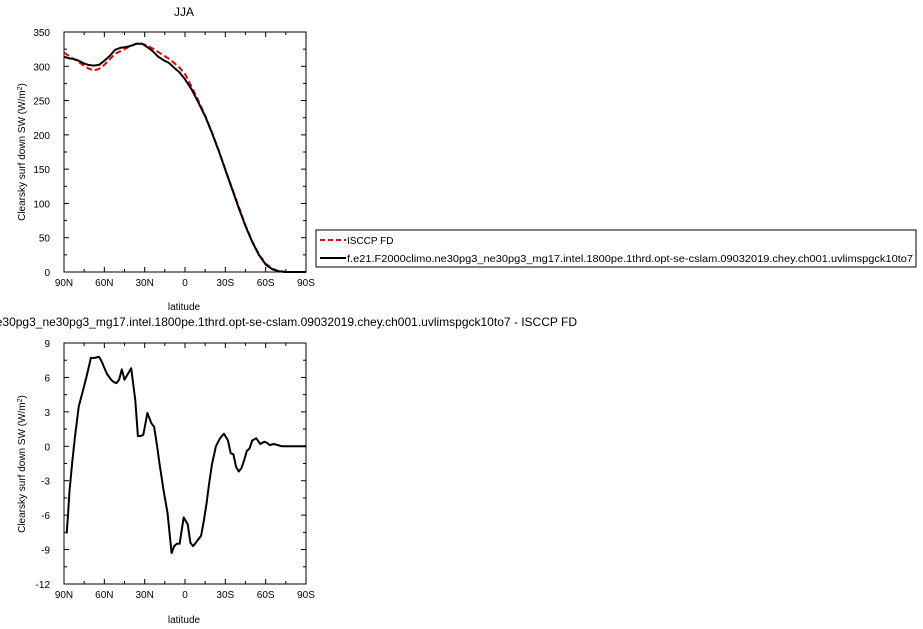  What do you see at coordinates (144, 595) in the screenshot?
I see `bottom-x-tick-label: 30N` at bounding box center [144, 595].